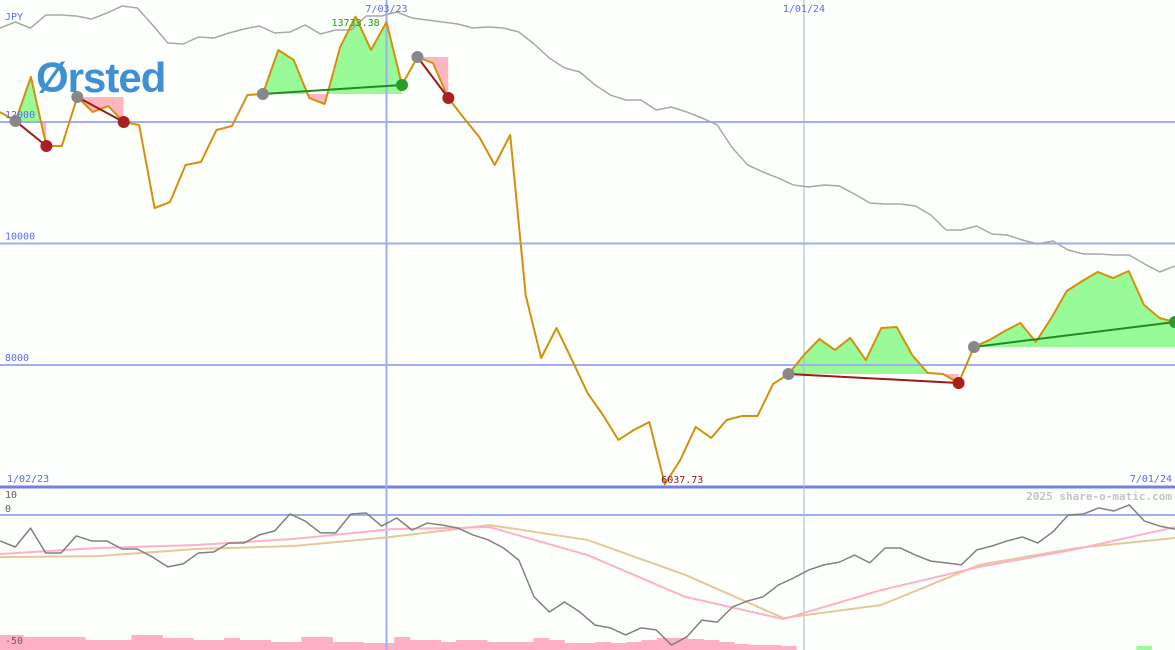  I want to click on price-tick-label: 12000, so click(20, 115).